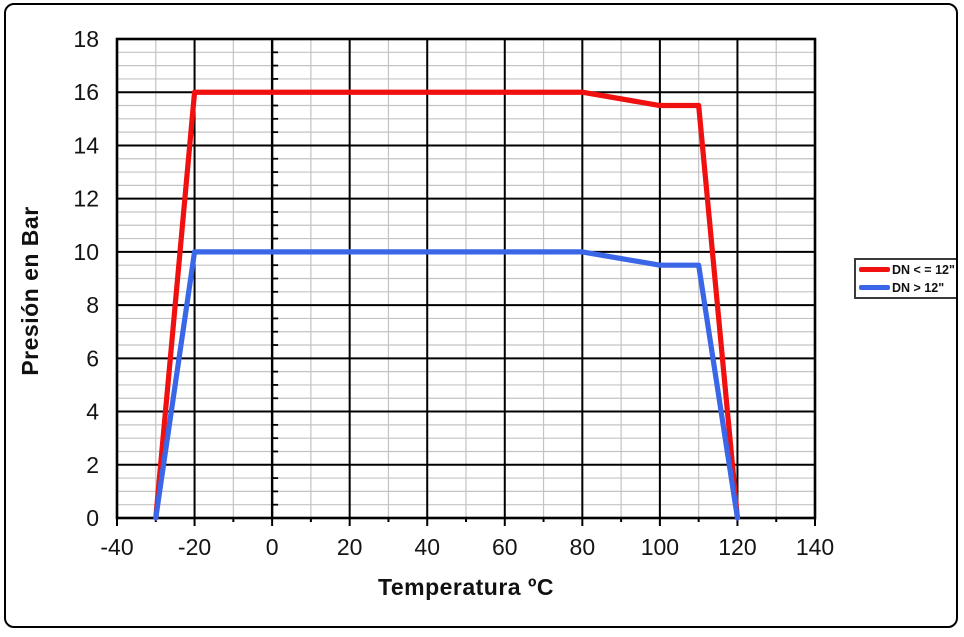 This screenshot has height=637, width=964. Describe the element at coordinates (874, 269) in the screenshot. I see `legend-swatch-red-line` at that location.